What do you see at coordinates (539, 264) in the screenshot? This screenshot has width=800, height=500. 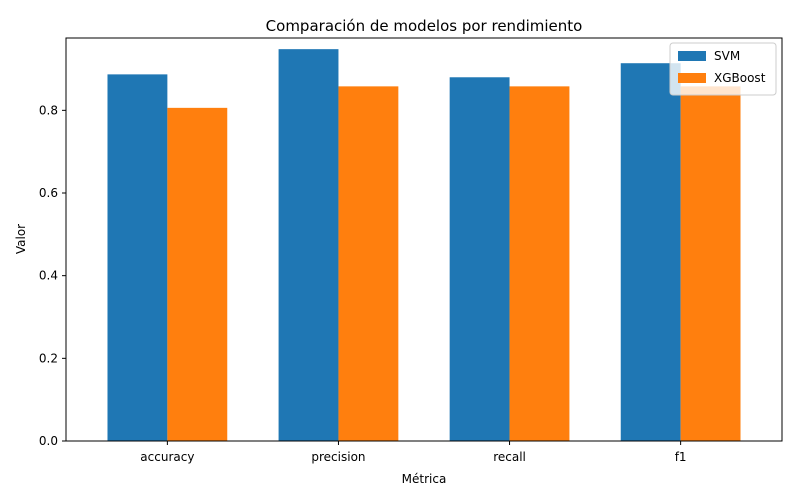 I see `bar-xgboost-recall` at bounding box center [539, 264].